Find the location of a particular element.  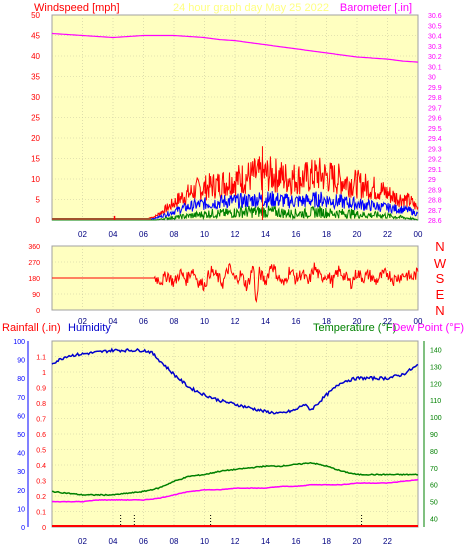

windspeed-tick-label: 10 is located at coordinates (35, 179).